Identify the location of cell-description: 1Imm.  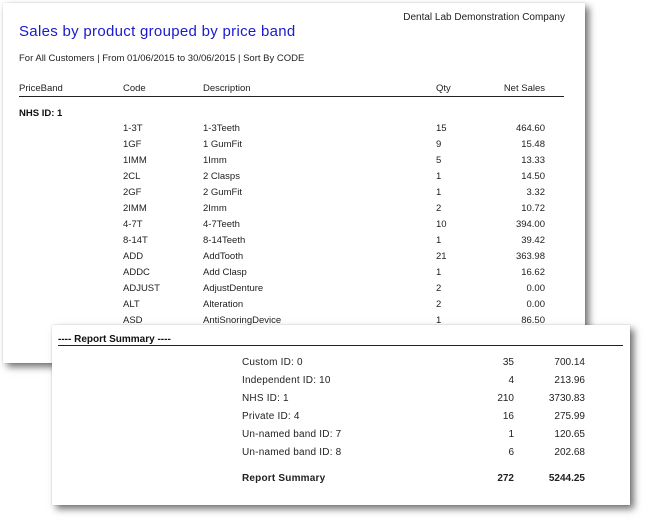
(215, 160).